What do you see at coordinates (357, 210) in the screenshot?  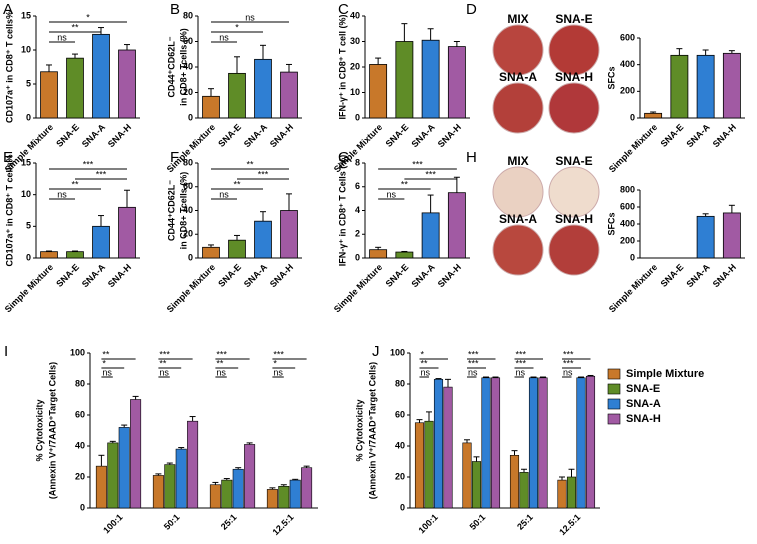 I see `y-tick-label: 4` at bounding box center [357, 210].